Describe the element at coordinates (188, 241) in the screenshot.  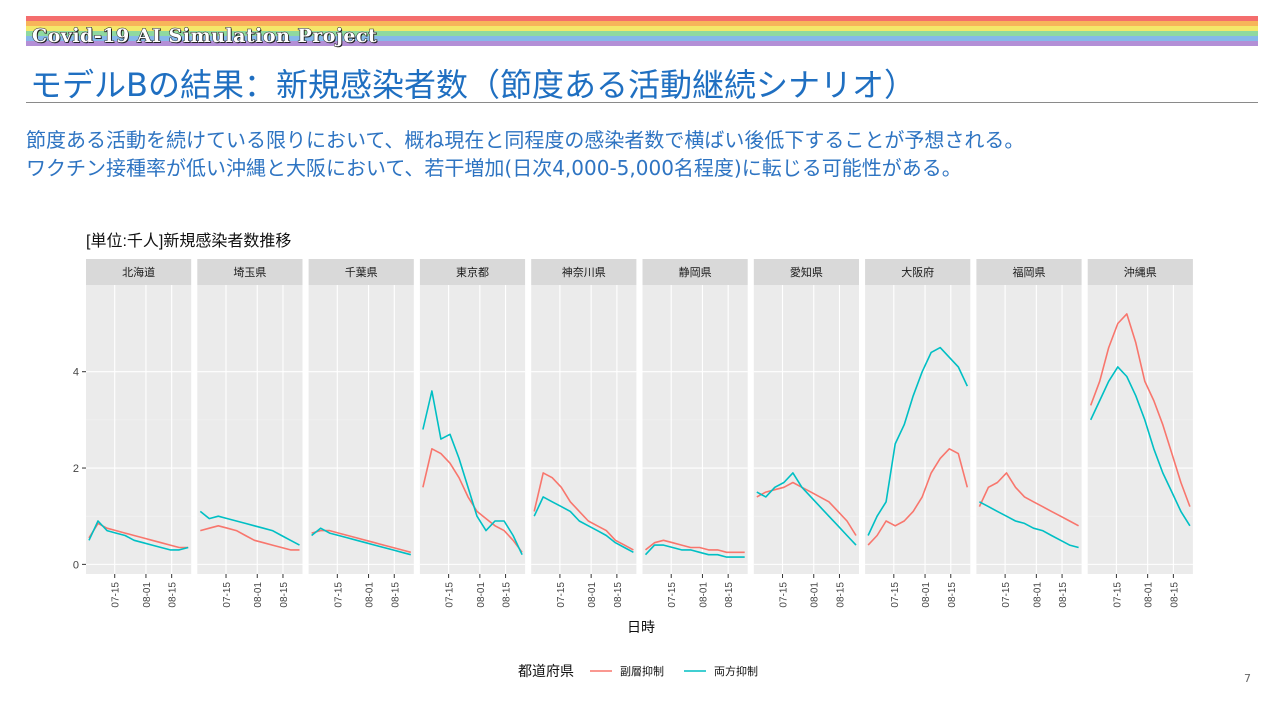
I see `chart-title: [単位:千人]新規感染者数推移` at that location.